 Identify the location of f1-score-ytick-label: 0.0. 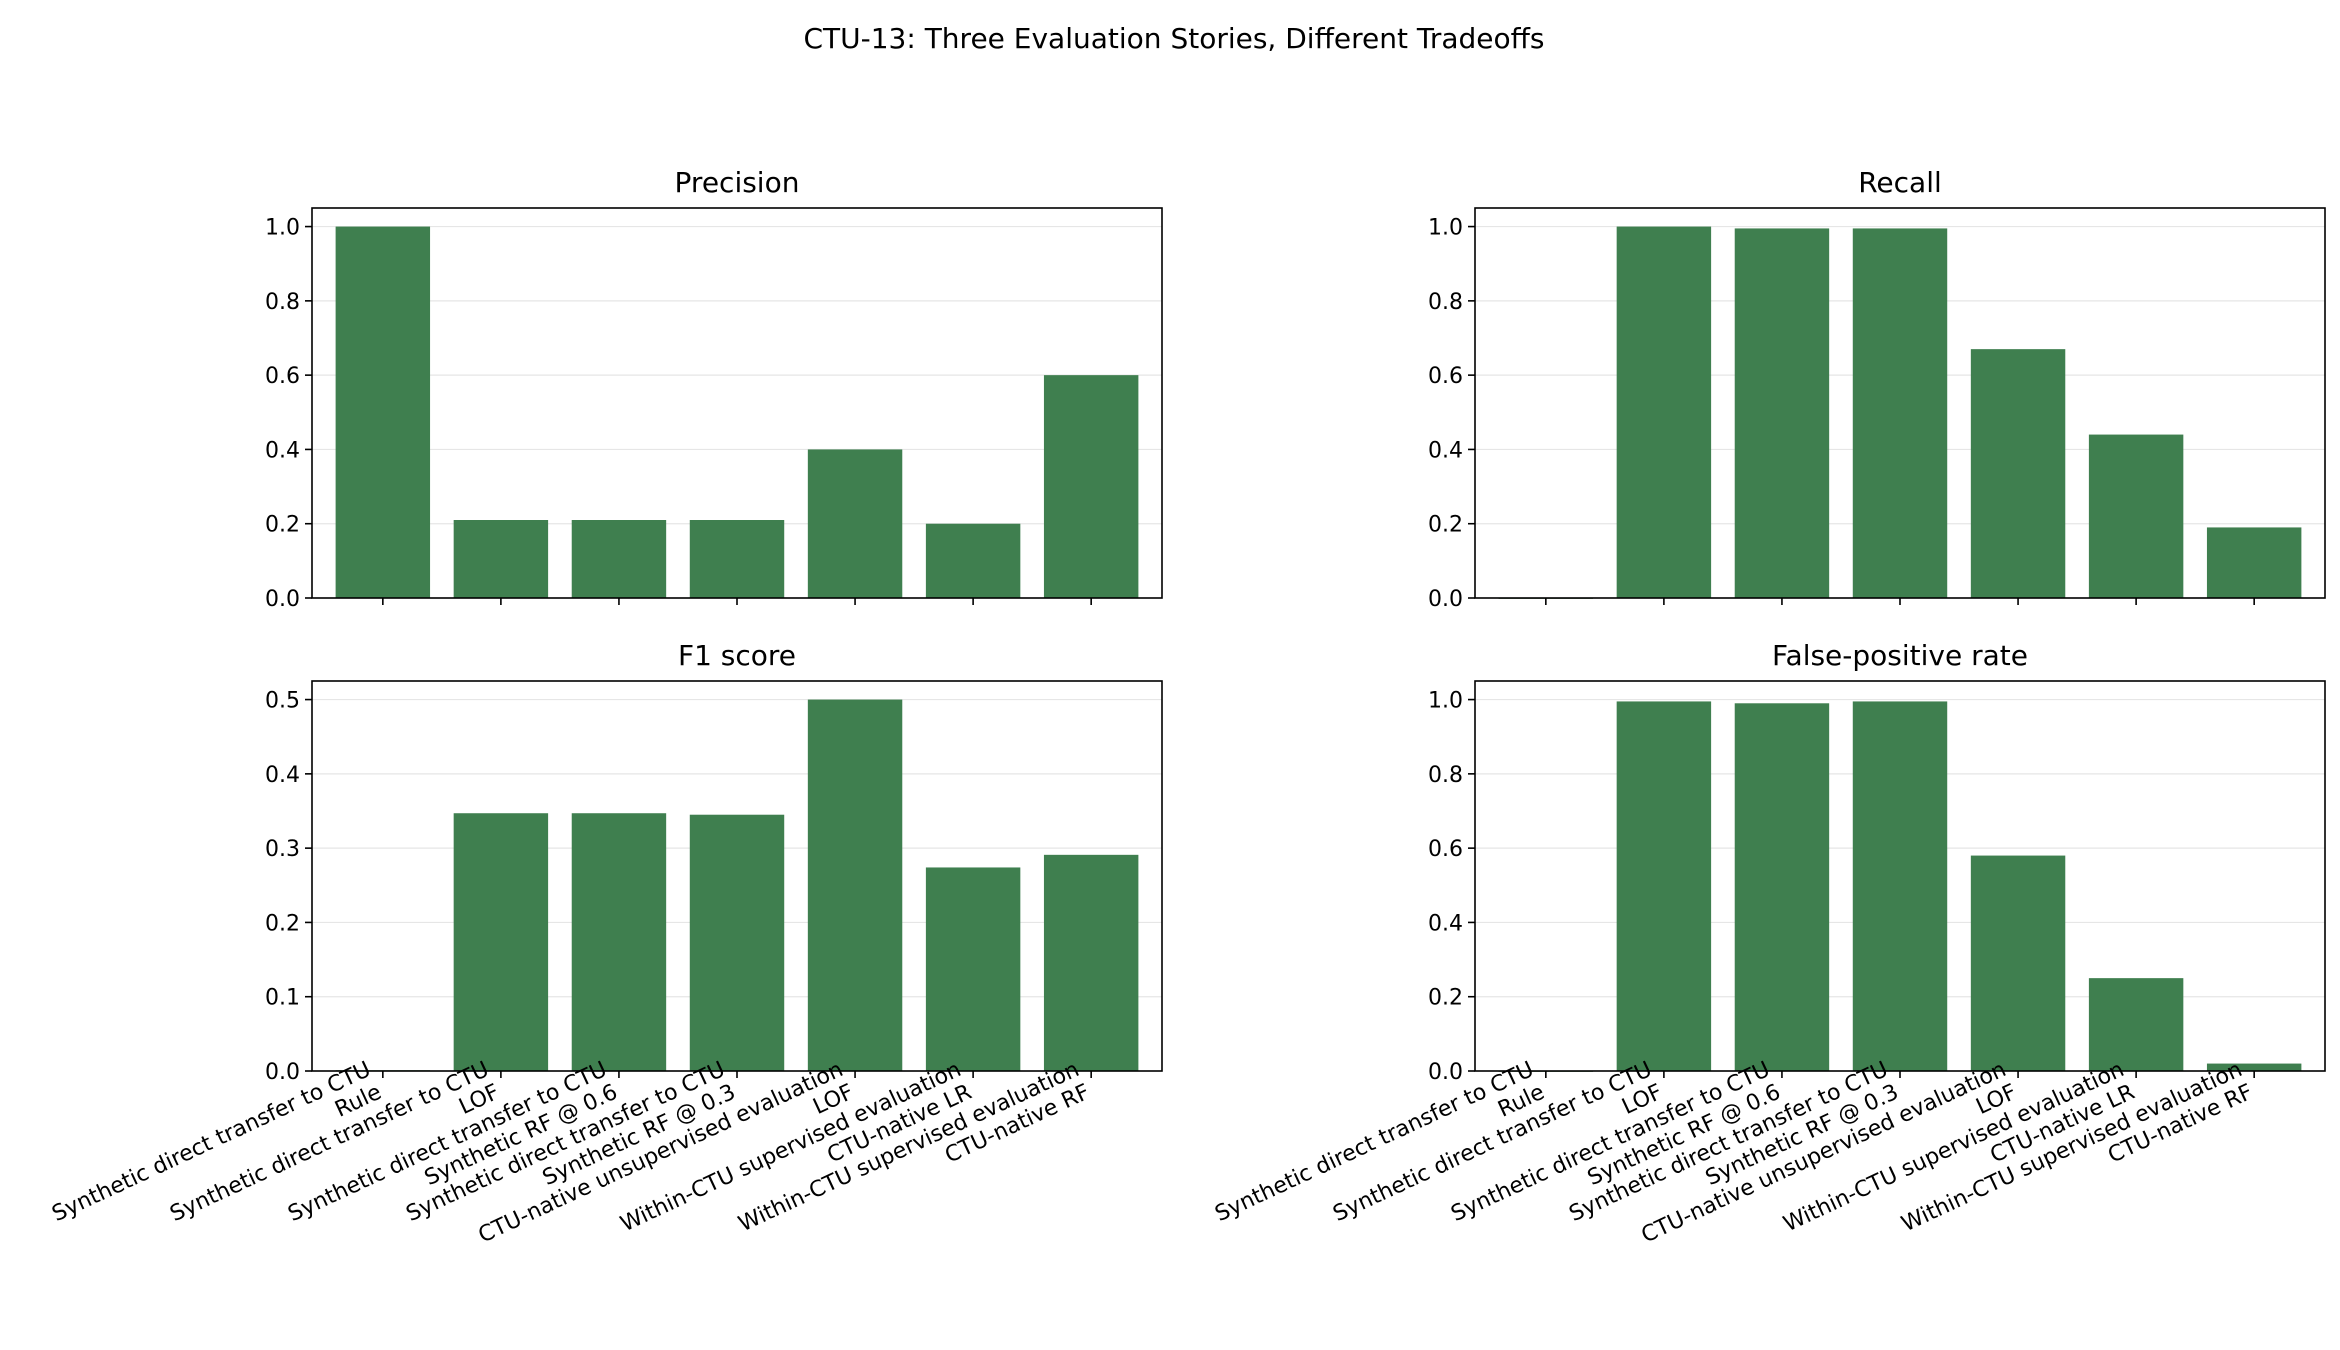
(282, 1072).